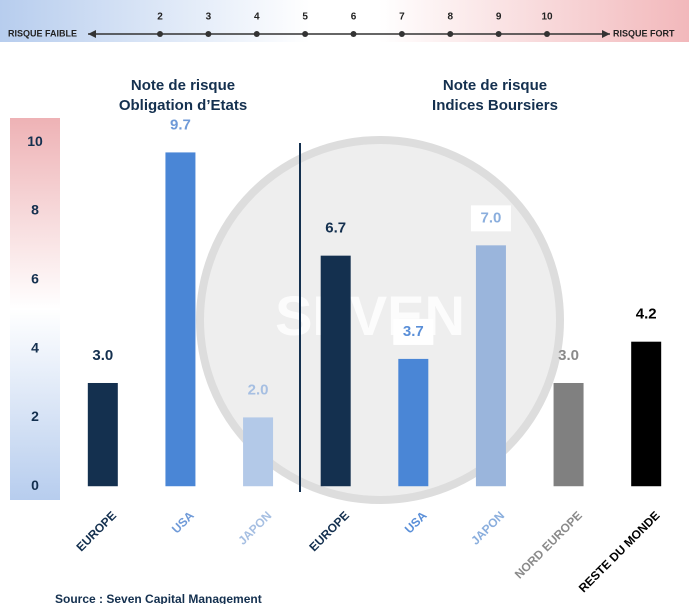 The image size is (689, 604). I want to click on scale-left-label: RISQUE FAIBLE, so click(42, 33).